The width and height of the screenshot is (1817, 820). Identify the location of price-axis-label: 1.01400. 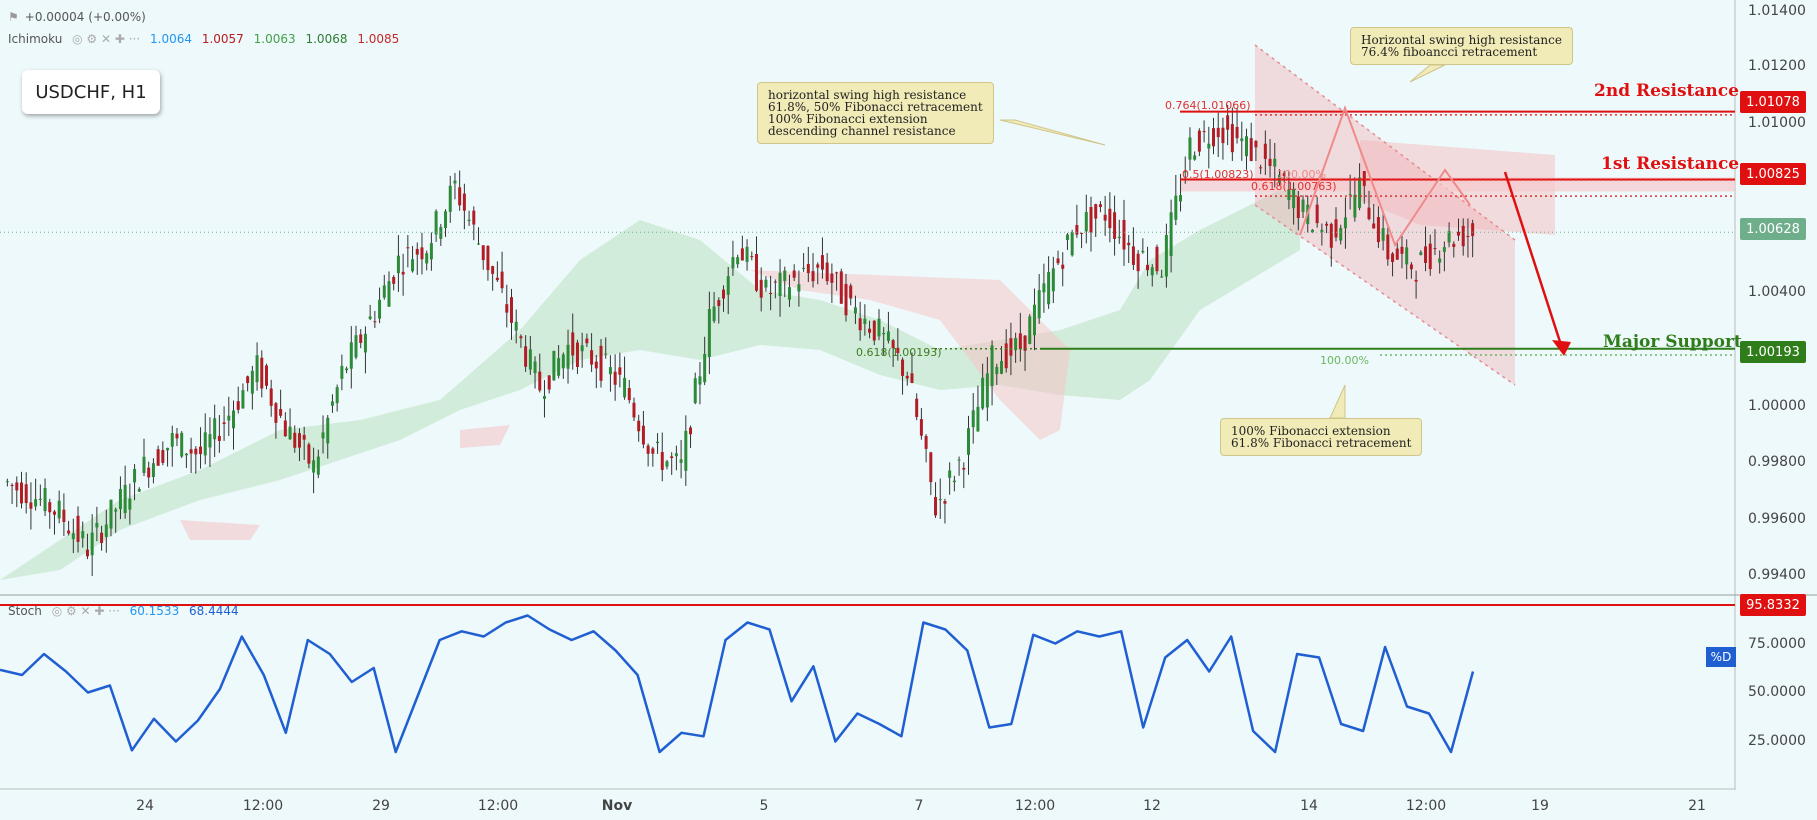
(1777, 11).